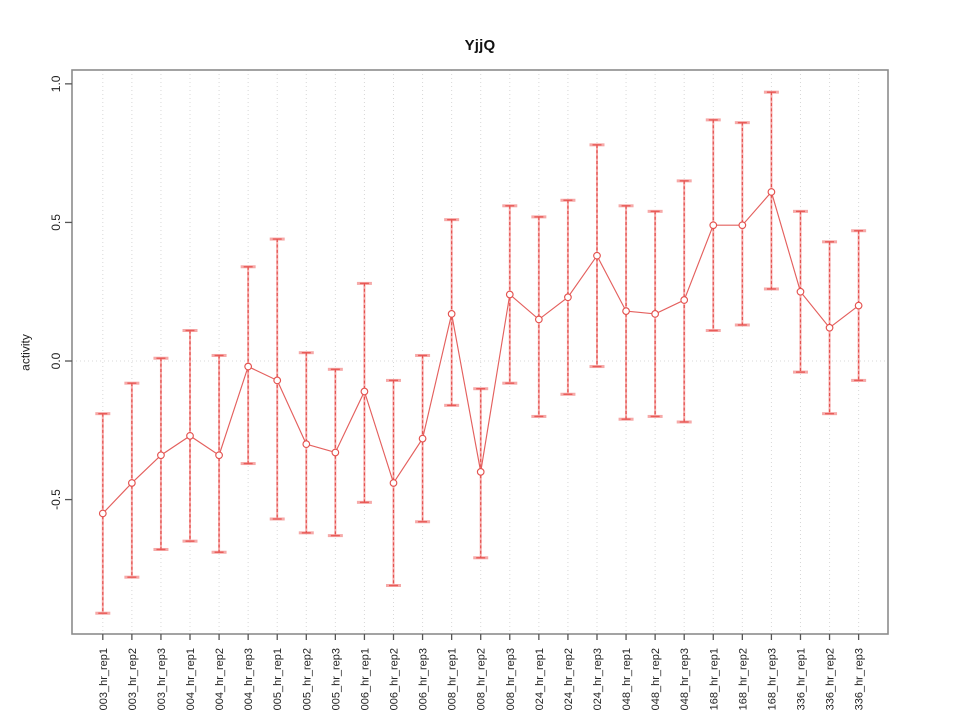  What do you see at coordinates (685, 679) in the screenshot?
I see `x-tick-label: 048_hr_rep3` at bounding box center [685, 679].